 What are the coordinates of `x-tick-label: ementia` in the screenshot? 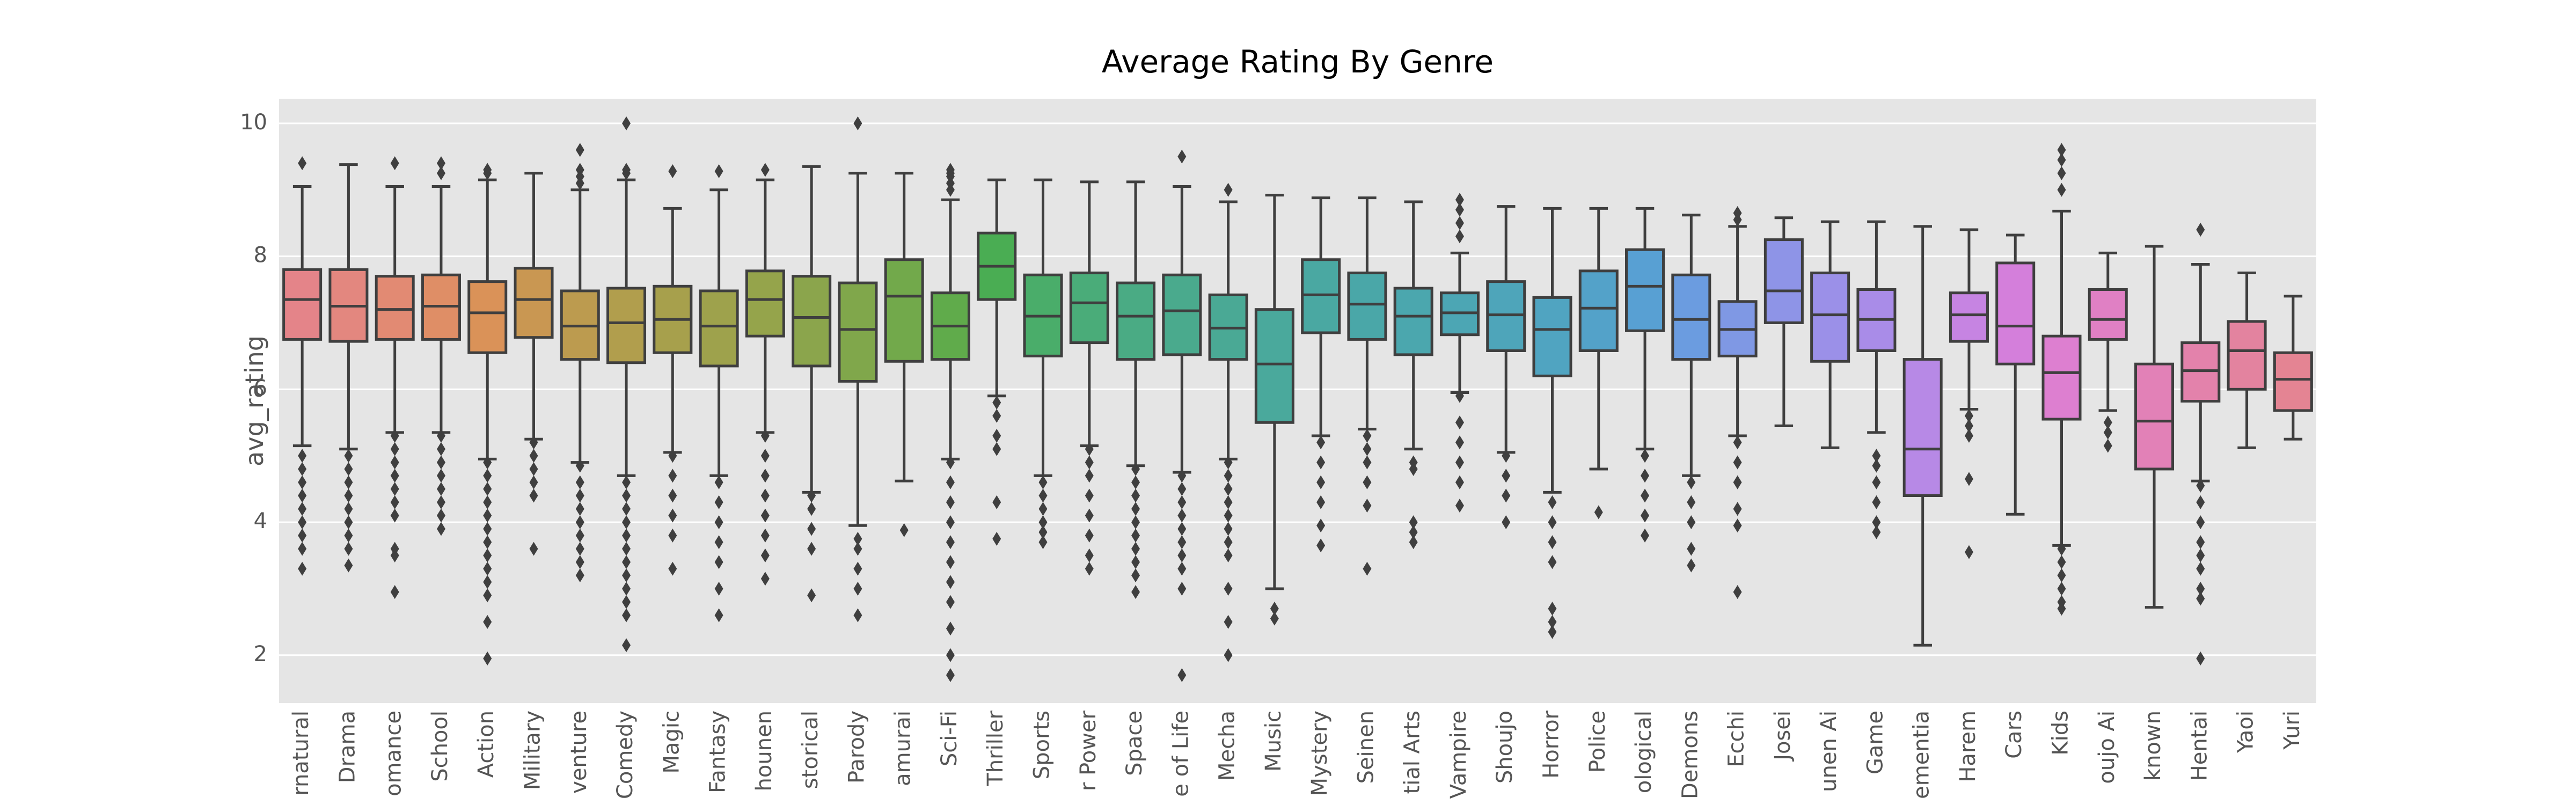 It's located at (1921, 755).